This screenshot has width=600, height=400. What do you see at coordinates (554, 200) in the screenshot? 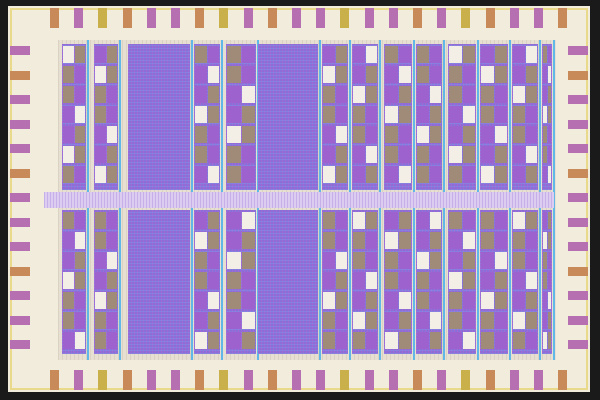
I see `power-strap` at bounding box center [554, 200].